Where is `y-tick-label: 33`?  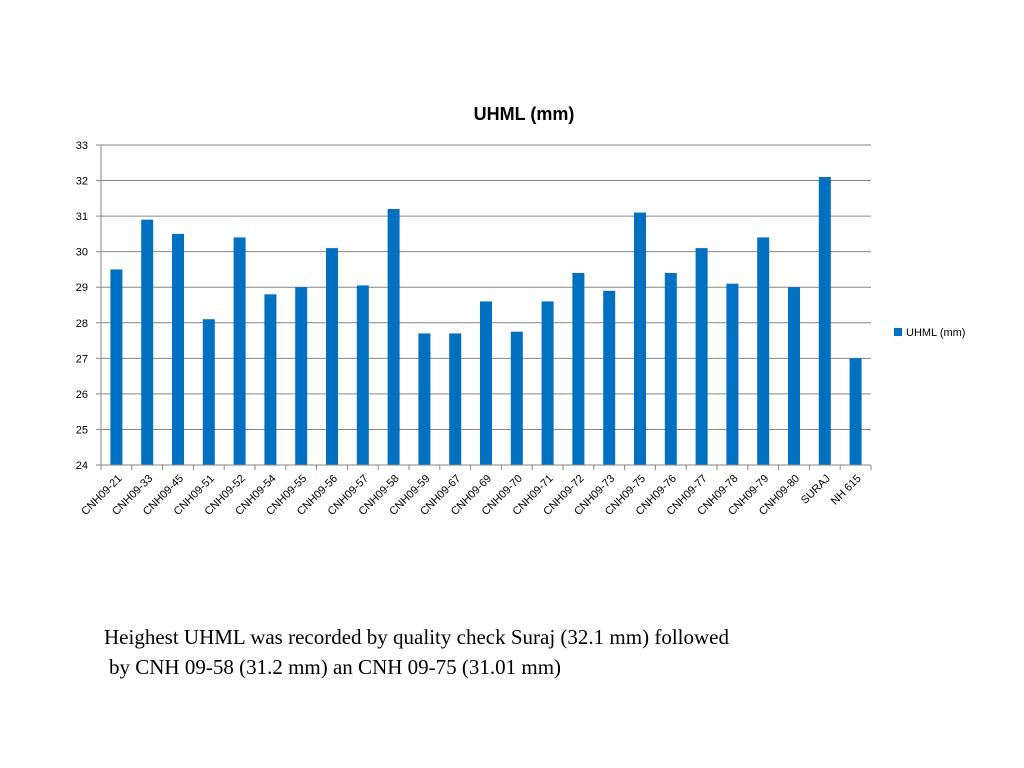 y-tick-label: 33 is located at coordinates (82, 146).